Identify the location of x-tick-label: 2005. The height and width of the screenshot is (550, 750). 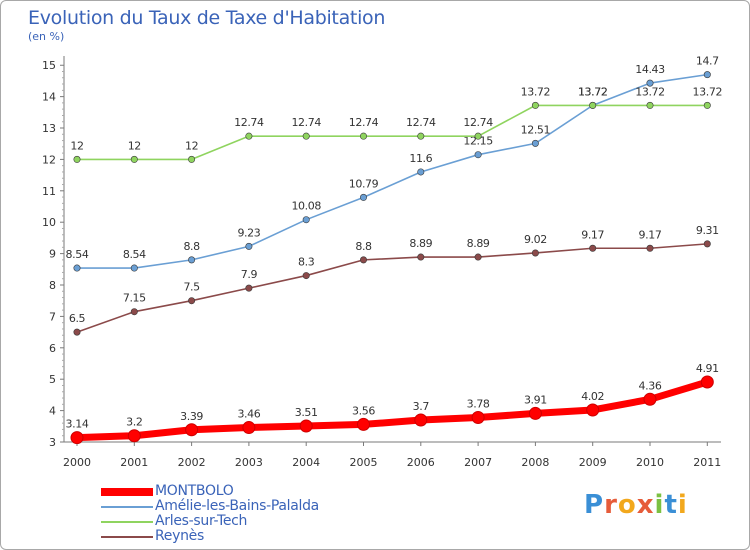
(364, 462).